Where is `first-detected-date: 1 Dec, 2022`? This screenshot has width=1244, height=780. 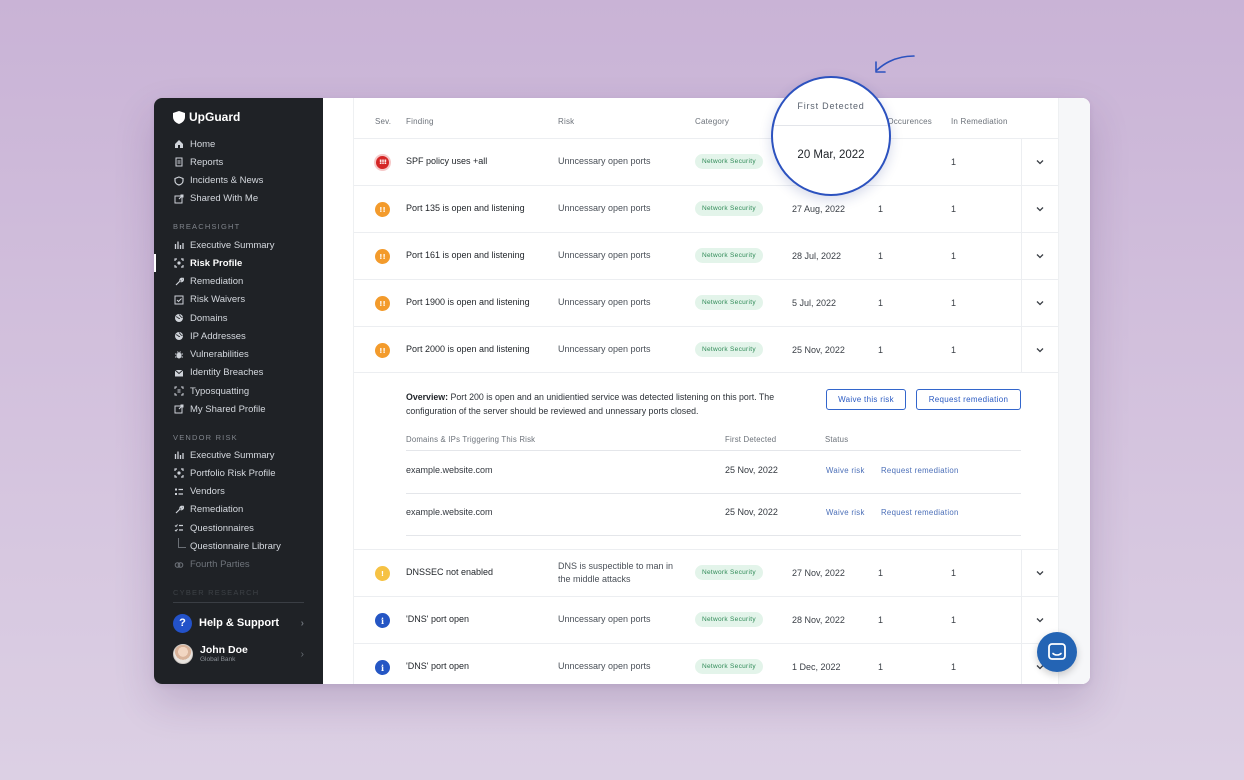
first-detected-date: 1 Dec, 2022 is located at coordinates (816, 667).